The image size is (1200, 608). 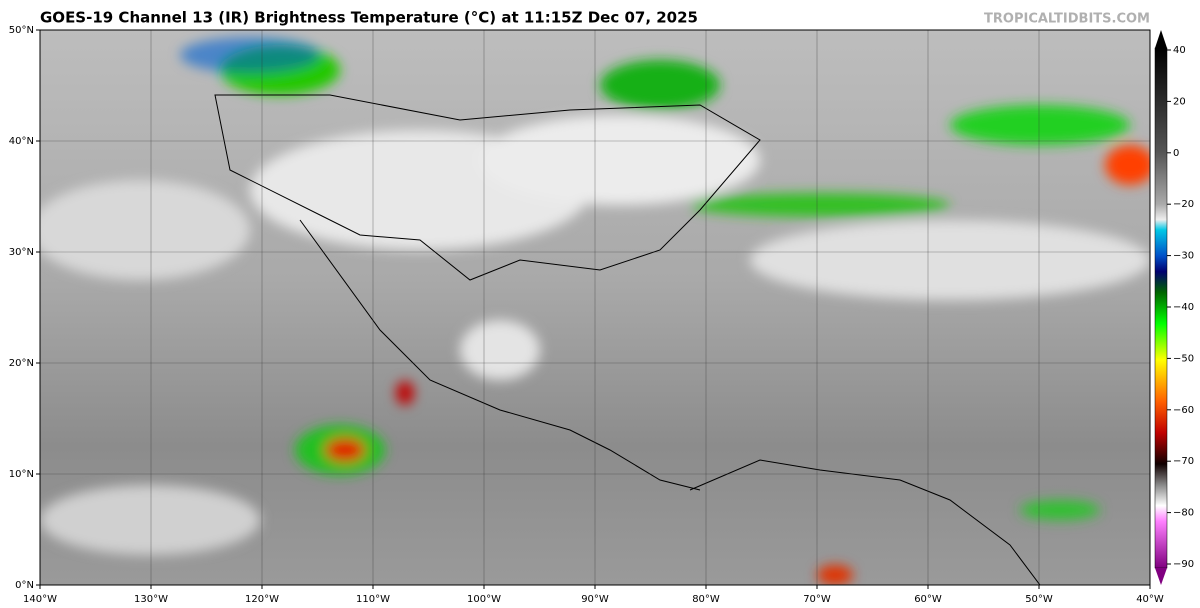 I want to click on colorbar-label: −80, so click(x=1183, y=513).